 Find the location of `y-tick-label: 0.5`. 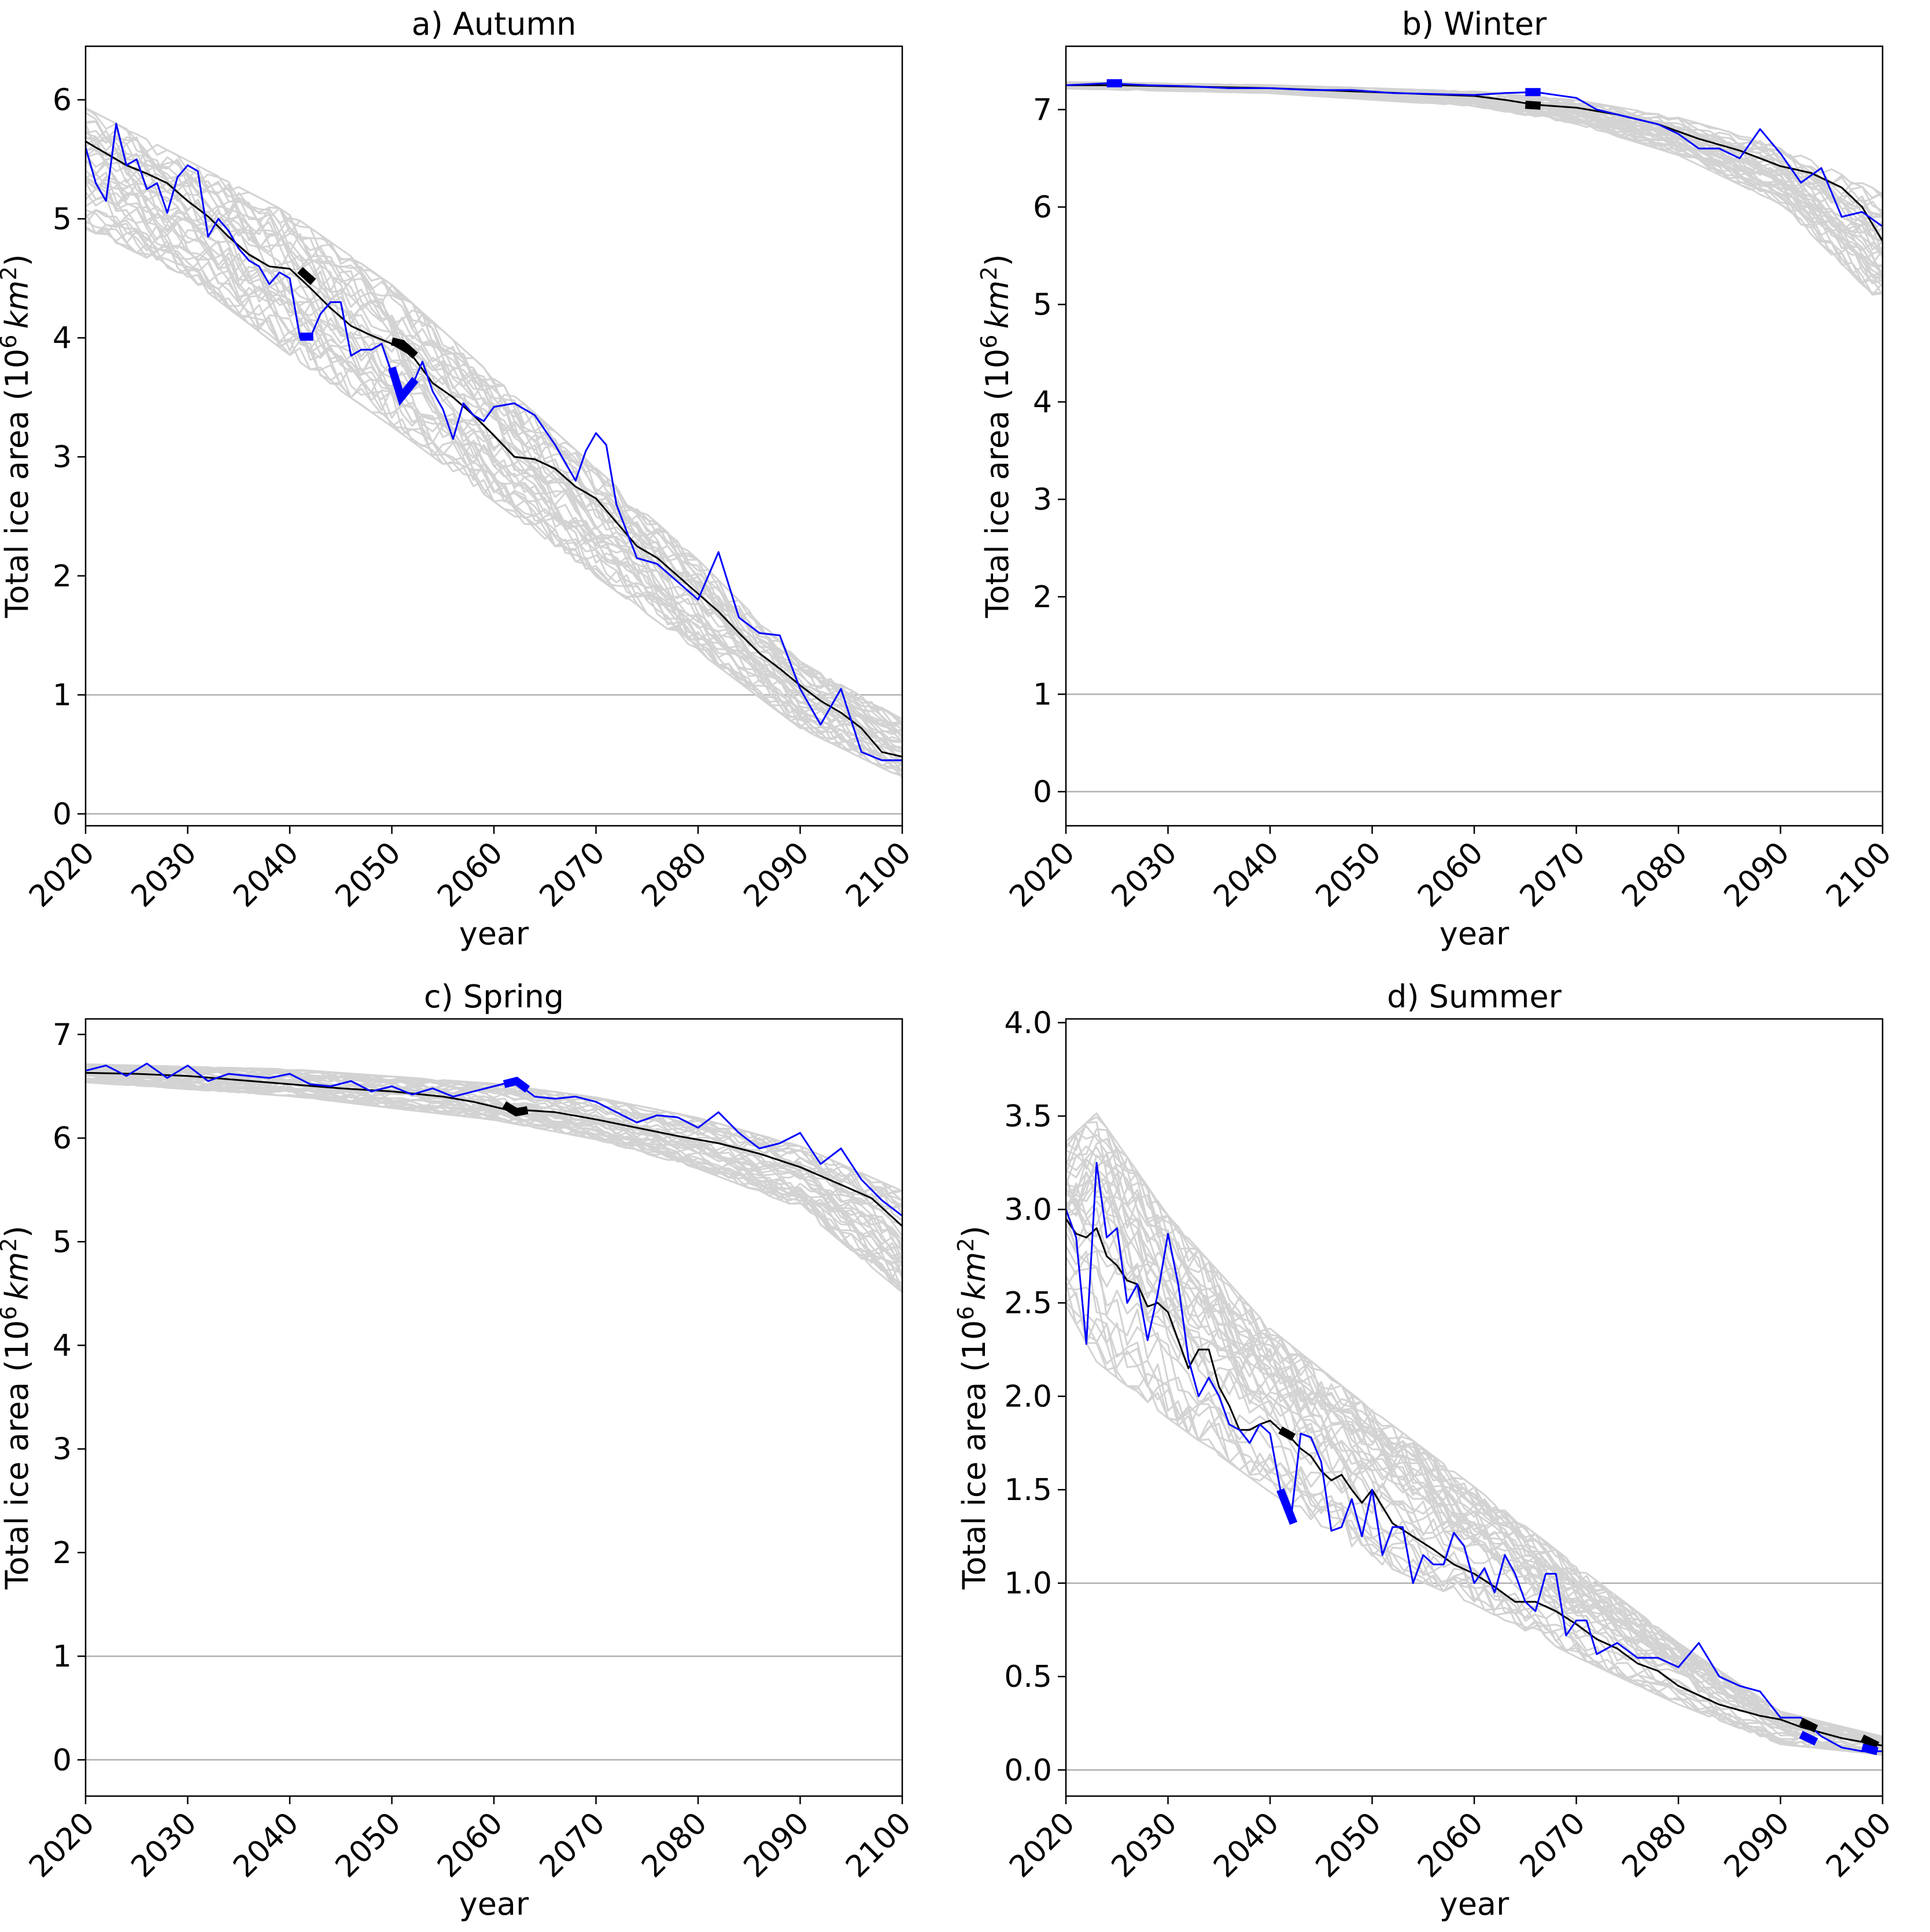

y-tick-label: 0.5 is located at coordinates (1028, 1677).